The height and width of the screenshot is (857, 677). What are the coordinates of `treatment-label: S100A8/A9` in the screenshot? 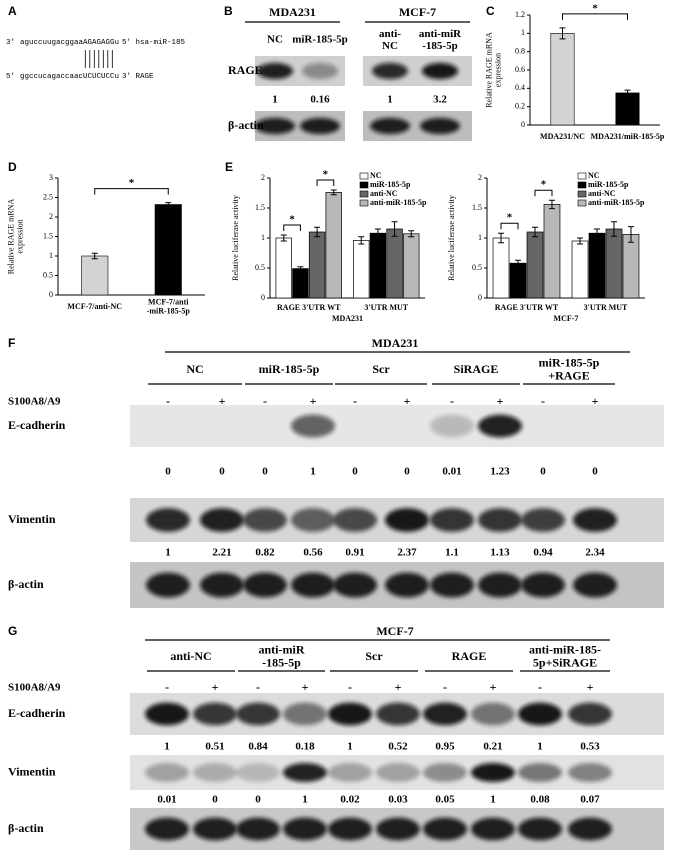 It's located at (34, 688).